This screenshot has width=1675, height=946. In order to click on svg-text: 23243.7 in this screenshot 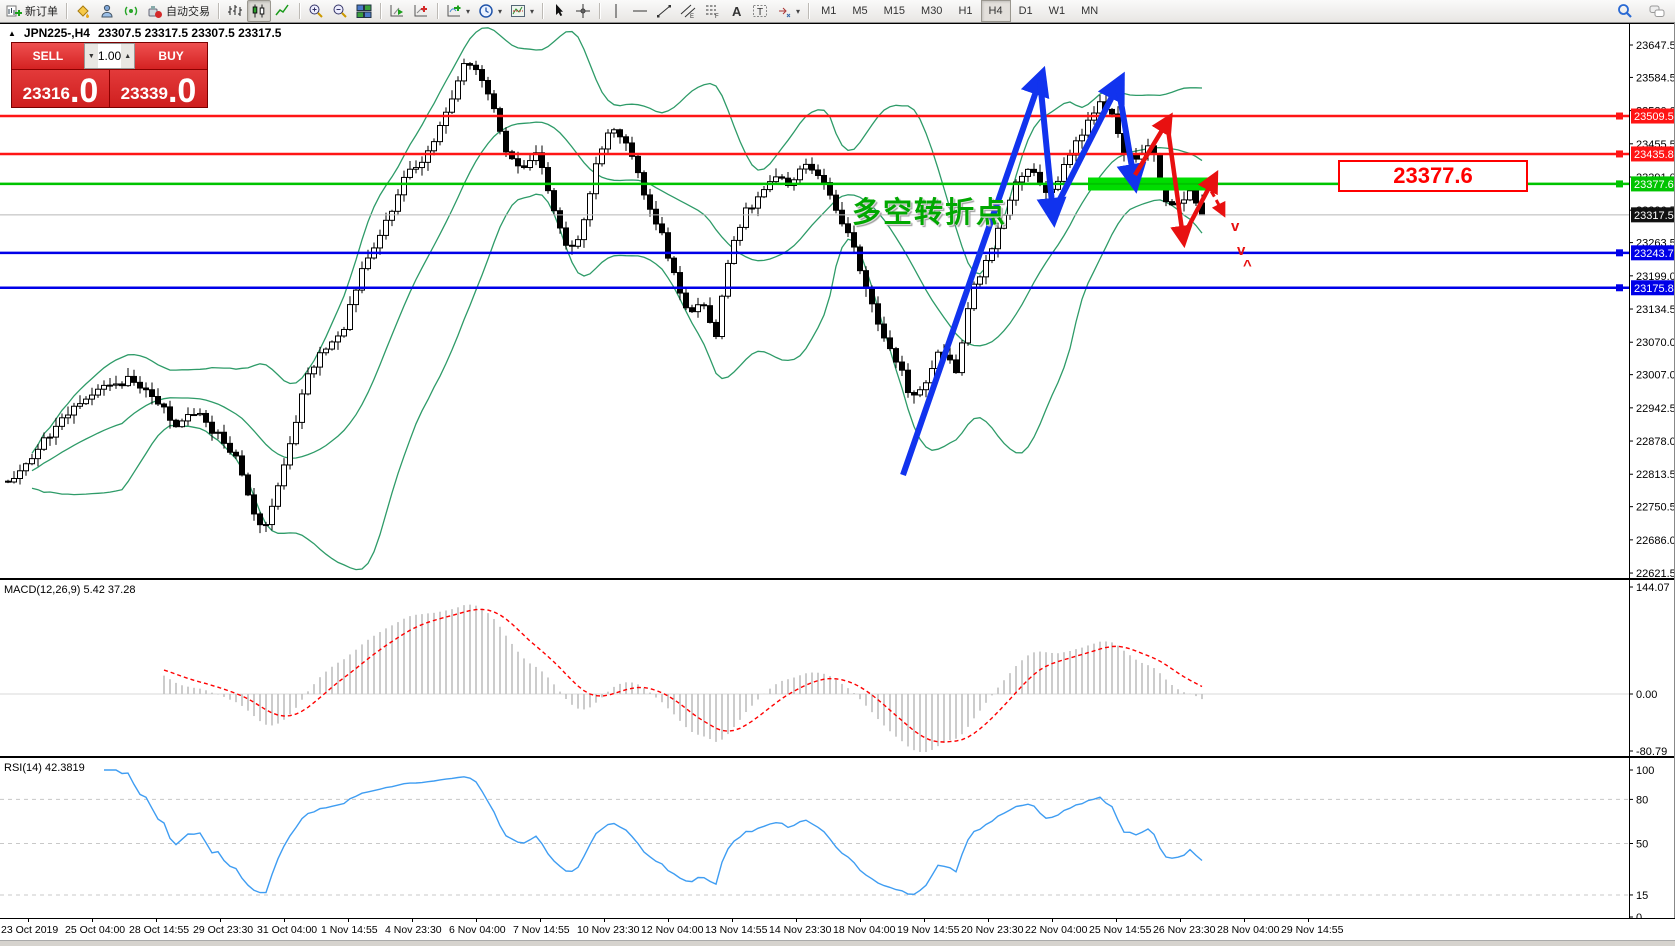, I will do `click(1654, 254)`.